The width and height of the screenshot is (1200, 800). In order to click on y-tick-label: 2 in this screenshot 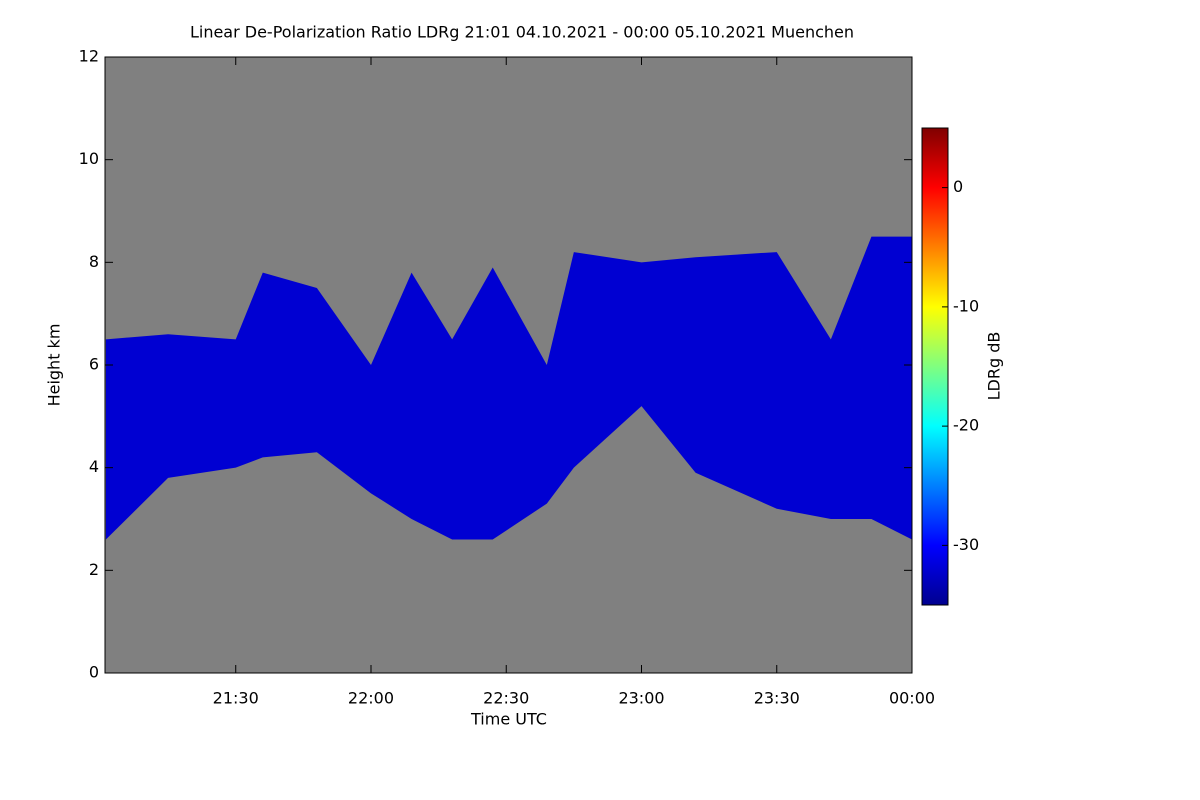, I will do `click(94, 569)`.